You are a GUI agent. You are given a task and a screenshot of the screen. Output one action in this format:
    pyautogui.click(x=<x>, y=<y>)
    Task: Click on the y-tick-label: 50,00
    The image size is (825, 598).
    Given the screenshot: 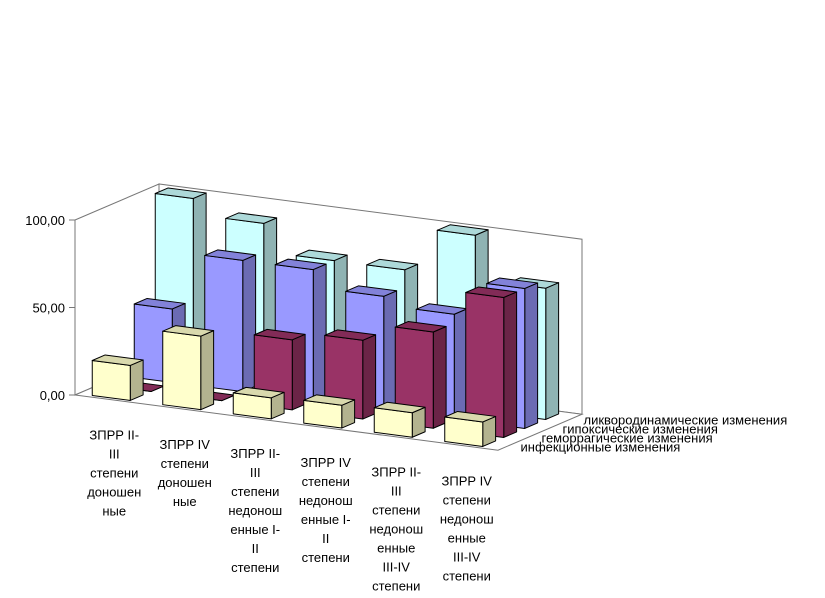 What is the action you would take?
    pyautogui.click(x=48, y=308)
    